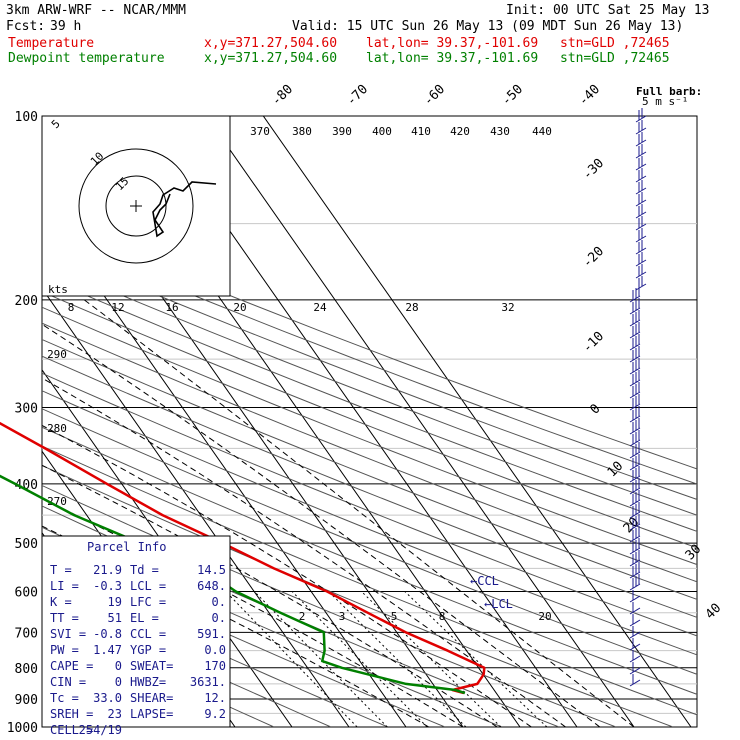 This screenshot has width=740, height=740. Describe the element at coordinates (302, 616) in the screenshot. I see `mixing-ratio-label: 2` at that location.